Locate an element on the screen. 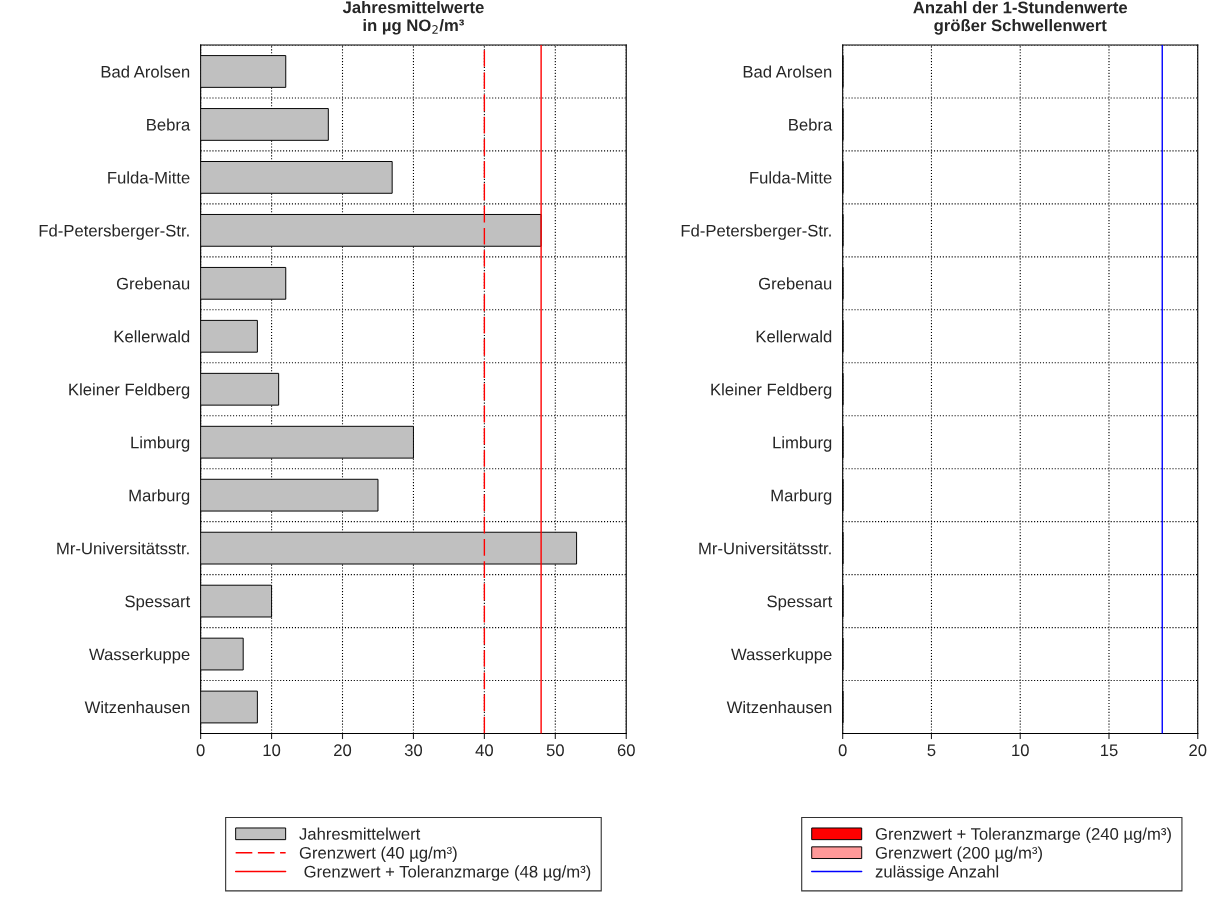 Image resolution: width=1216 pixels, height=900 pixels. x-tick-label: 60 is located at coordinates (626, 750).